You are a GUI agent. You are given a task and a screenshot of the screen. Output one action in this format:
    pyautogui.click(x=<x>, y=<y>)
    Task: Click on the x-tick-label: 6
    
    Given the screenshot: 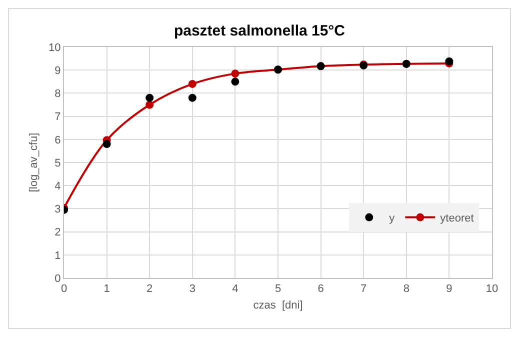 What is the action you would take?
    pyautogui.click(x=321, y=289)
    